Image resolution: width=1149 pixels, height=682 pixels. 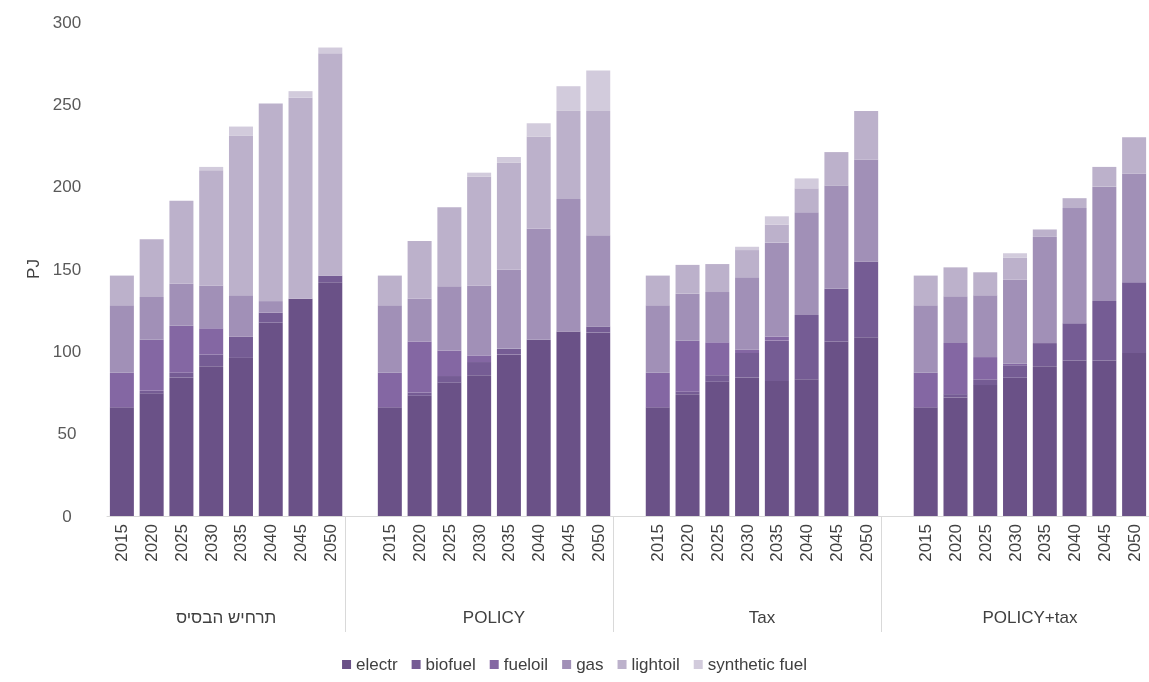 What do you see at coordinates (526, 664) in the screenshot?
I see `legend-label: fueloil` at bounding box center [526, 664].